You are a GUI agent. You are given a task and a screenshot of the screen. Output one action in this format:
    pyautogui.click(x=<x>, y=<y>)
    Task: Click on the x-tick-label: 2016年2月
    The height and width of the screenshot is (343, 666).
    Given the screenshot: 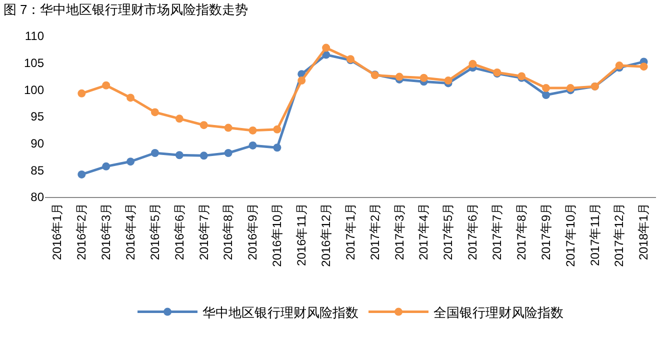 What is the action you would take?
    pyautogui.click(x=81, y=231)
    